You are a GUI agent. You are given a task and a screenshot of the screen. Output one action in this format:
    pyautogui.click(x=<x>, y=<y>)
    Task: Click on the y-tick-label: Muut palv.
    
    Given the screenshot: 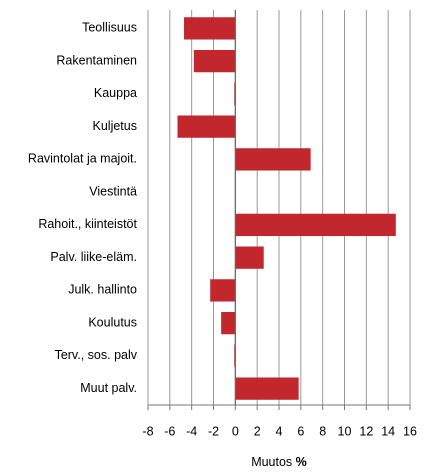 What is the action you would take?
    pyautogui.click(x=108, y=388)
    